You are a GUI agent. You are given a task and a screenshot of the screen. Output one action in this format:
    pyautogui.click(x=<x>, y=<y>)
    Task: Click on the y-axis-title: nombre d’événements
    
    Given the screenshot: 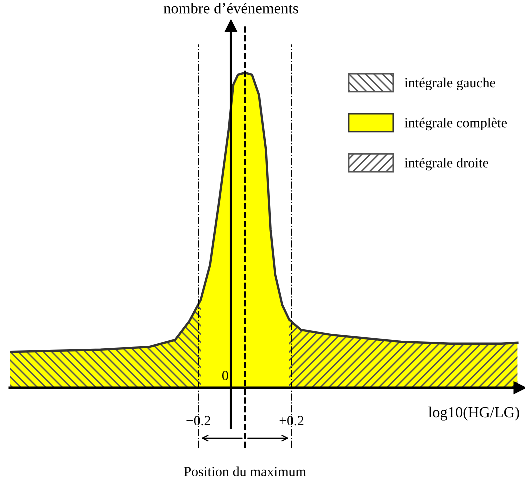 What is the action you would take?
    pyautogui.click(x=231, y=8)
    